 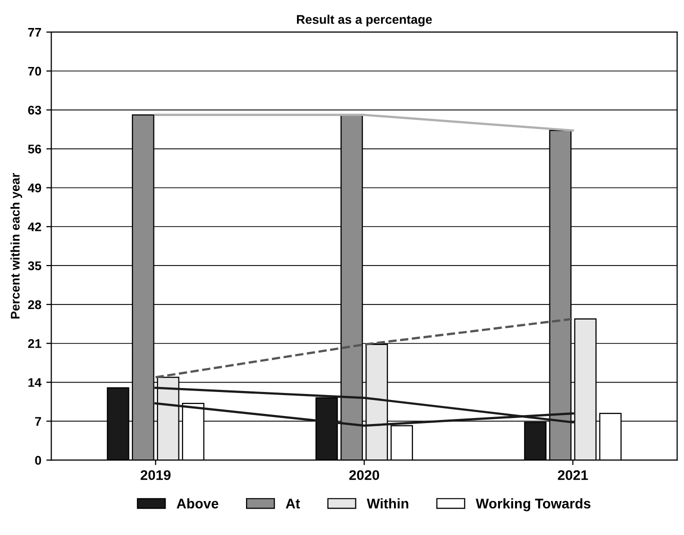 What do you see at coordinates (197, 503) in the screenshot?
I see `legend-label: Above` at bounding box center [197, 503].